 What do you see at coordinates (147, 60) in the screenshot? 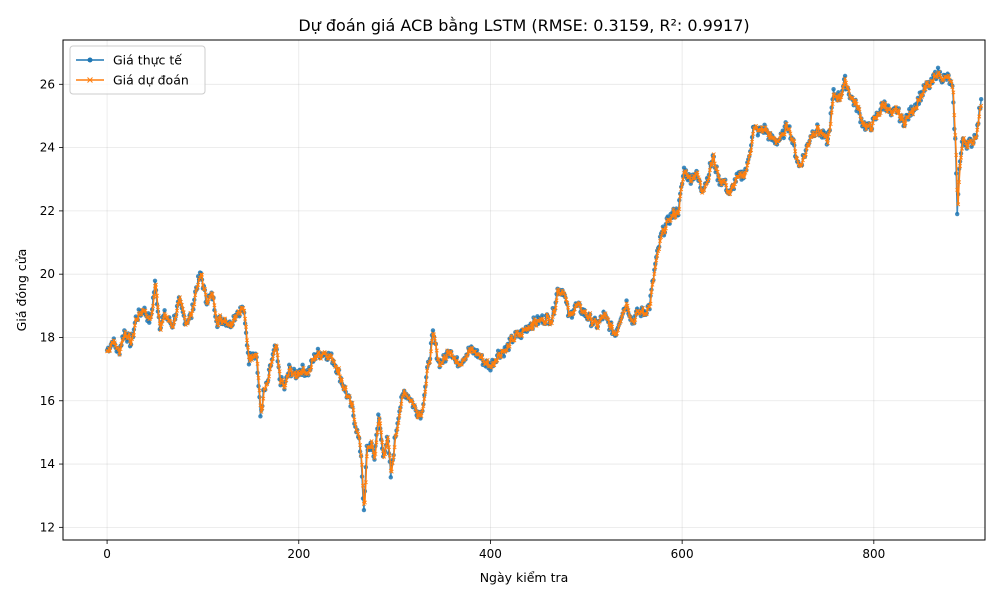
I see `legend-label: Giá thực tế` at bounding box center [147, 60].